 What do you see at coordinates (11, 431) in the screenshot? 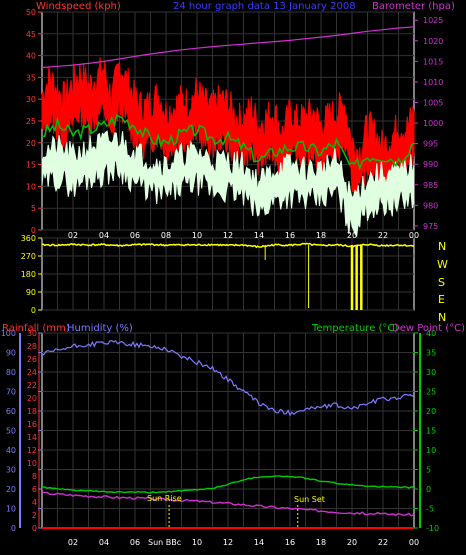
I see `y-tick-label-humidity: 50` at bounding box center [11, 431].